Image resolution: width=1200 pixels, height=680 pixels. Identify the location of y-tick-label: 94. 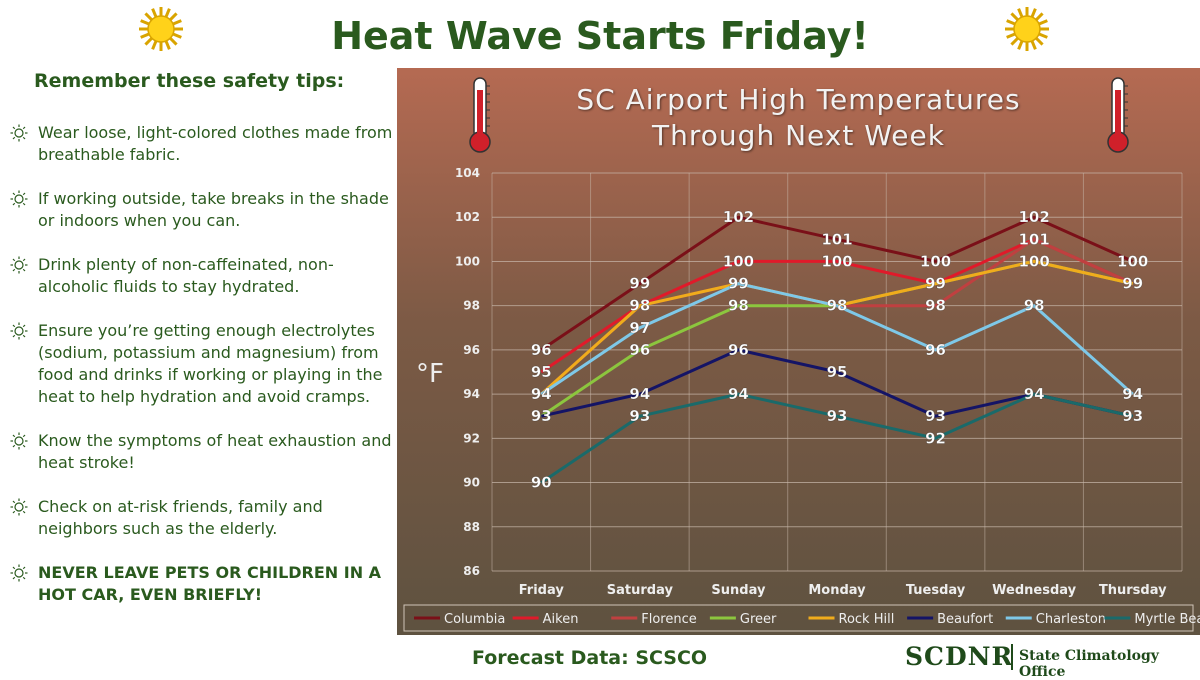
(471, 394).